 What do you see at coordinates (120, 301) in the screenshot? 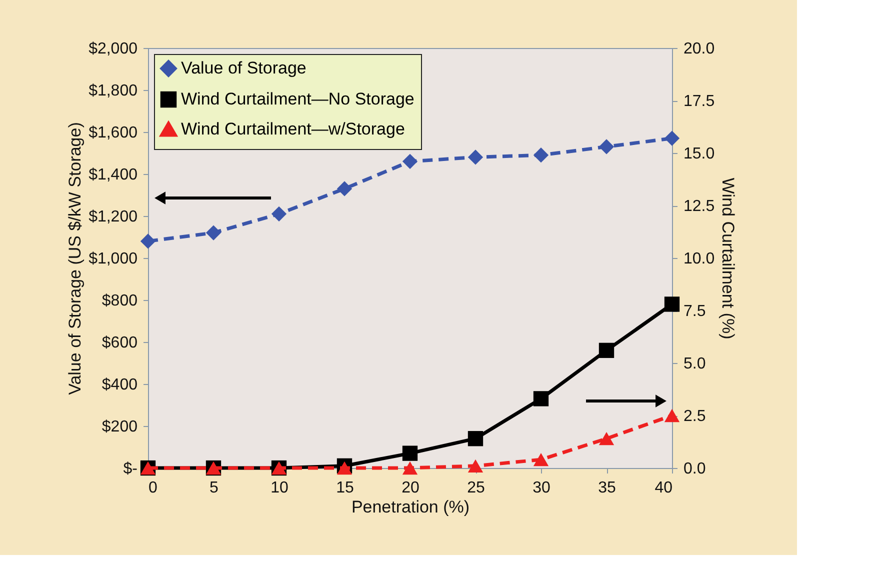
I see `y-tick-label: $800` at bounding box center [120, 301].